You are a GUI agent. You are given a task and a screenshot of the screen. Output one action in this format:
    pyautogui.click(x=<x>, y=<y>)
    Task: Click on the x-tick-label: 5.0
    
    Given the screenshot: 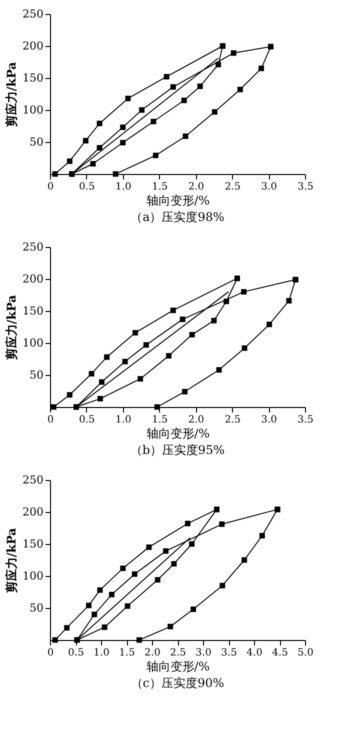 What is the action you would take?
    pyautogui.click(x=306, y=653)
    